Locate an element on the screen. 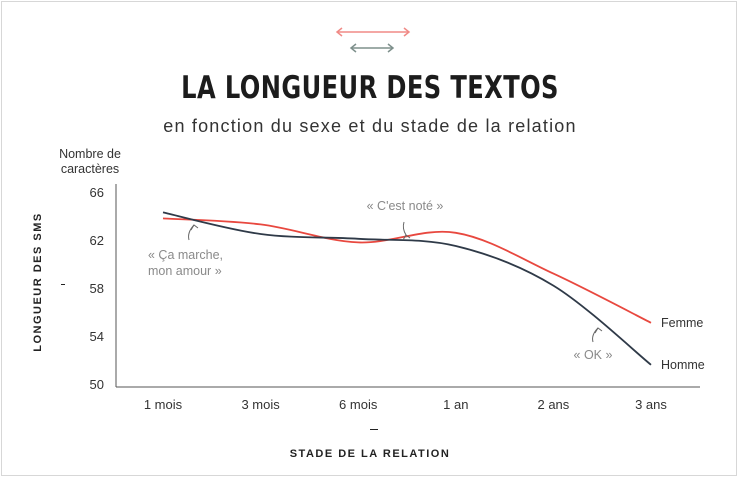 The image size is (740, 479). annotation-cest-note: « C'est noté » is located at coordinates (405, 206).